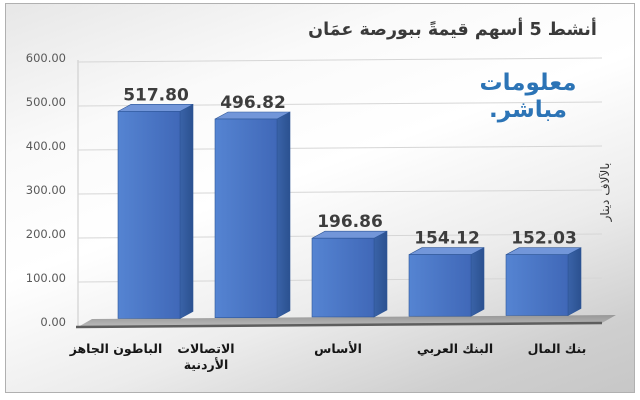  What do you see at coordinates (557, 348) in the screenshot?
I see `x-axis-category-label: بنك المال` at bounding box center [557, 348].